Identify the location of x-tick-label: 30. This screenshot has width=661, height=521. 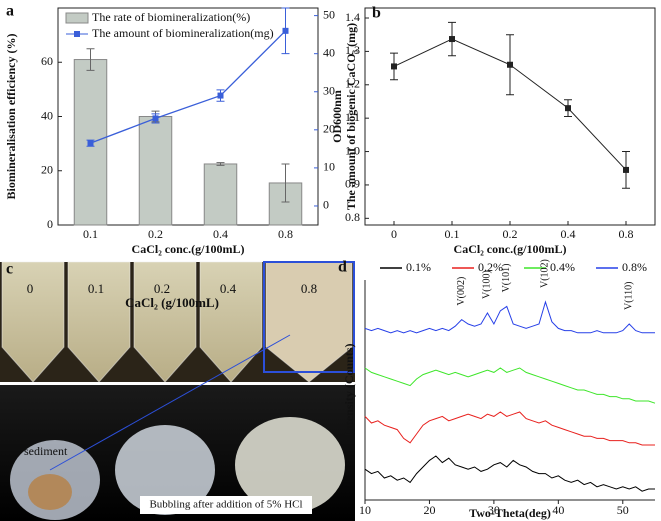
(494, 510).